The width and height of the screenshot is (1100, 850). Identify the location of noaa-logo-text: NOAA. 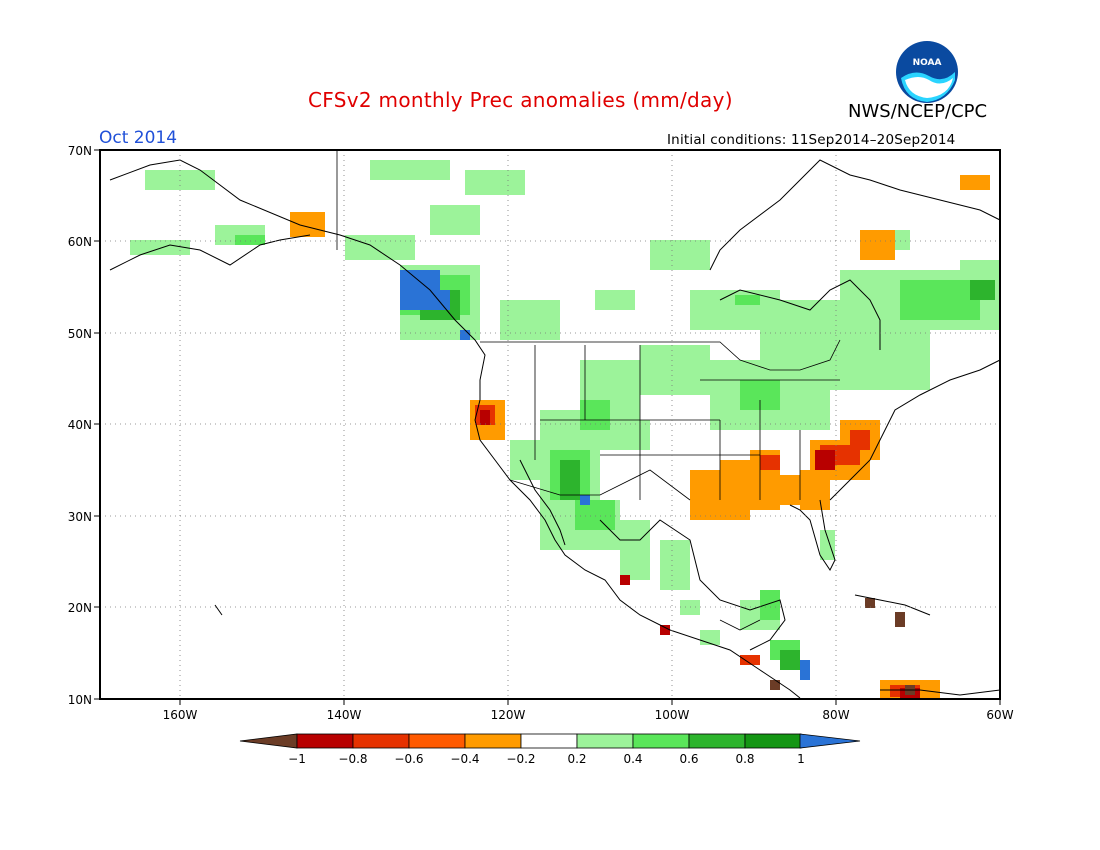
(927, 63).